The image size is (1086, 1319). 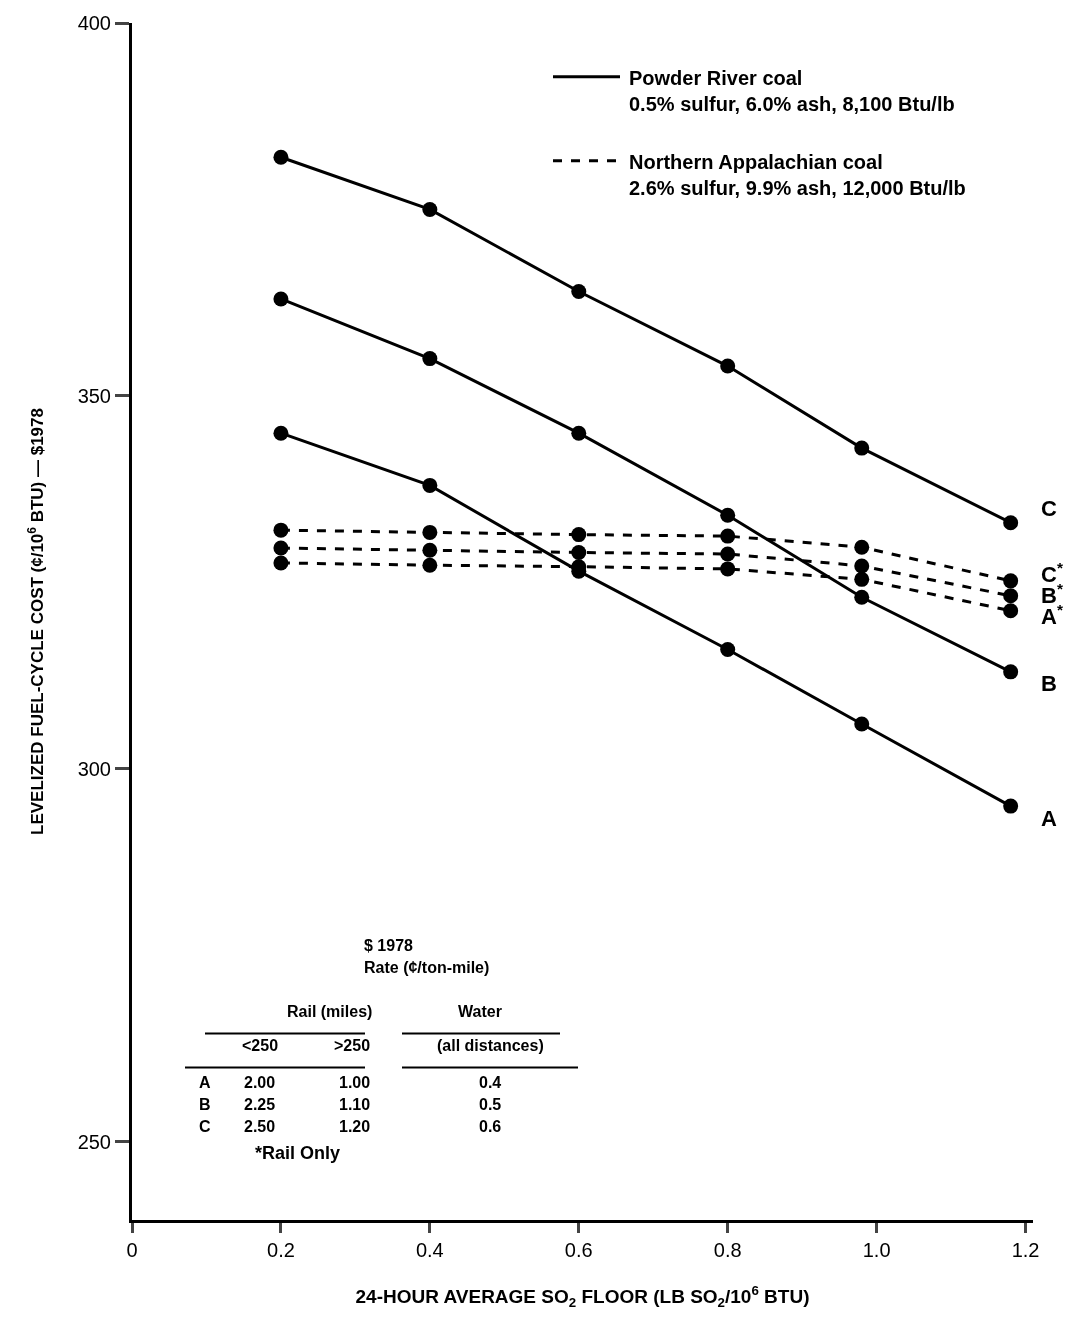 I want to click on annotation: 2.00, so click(x=260, y=1082).